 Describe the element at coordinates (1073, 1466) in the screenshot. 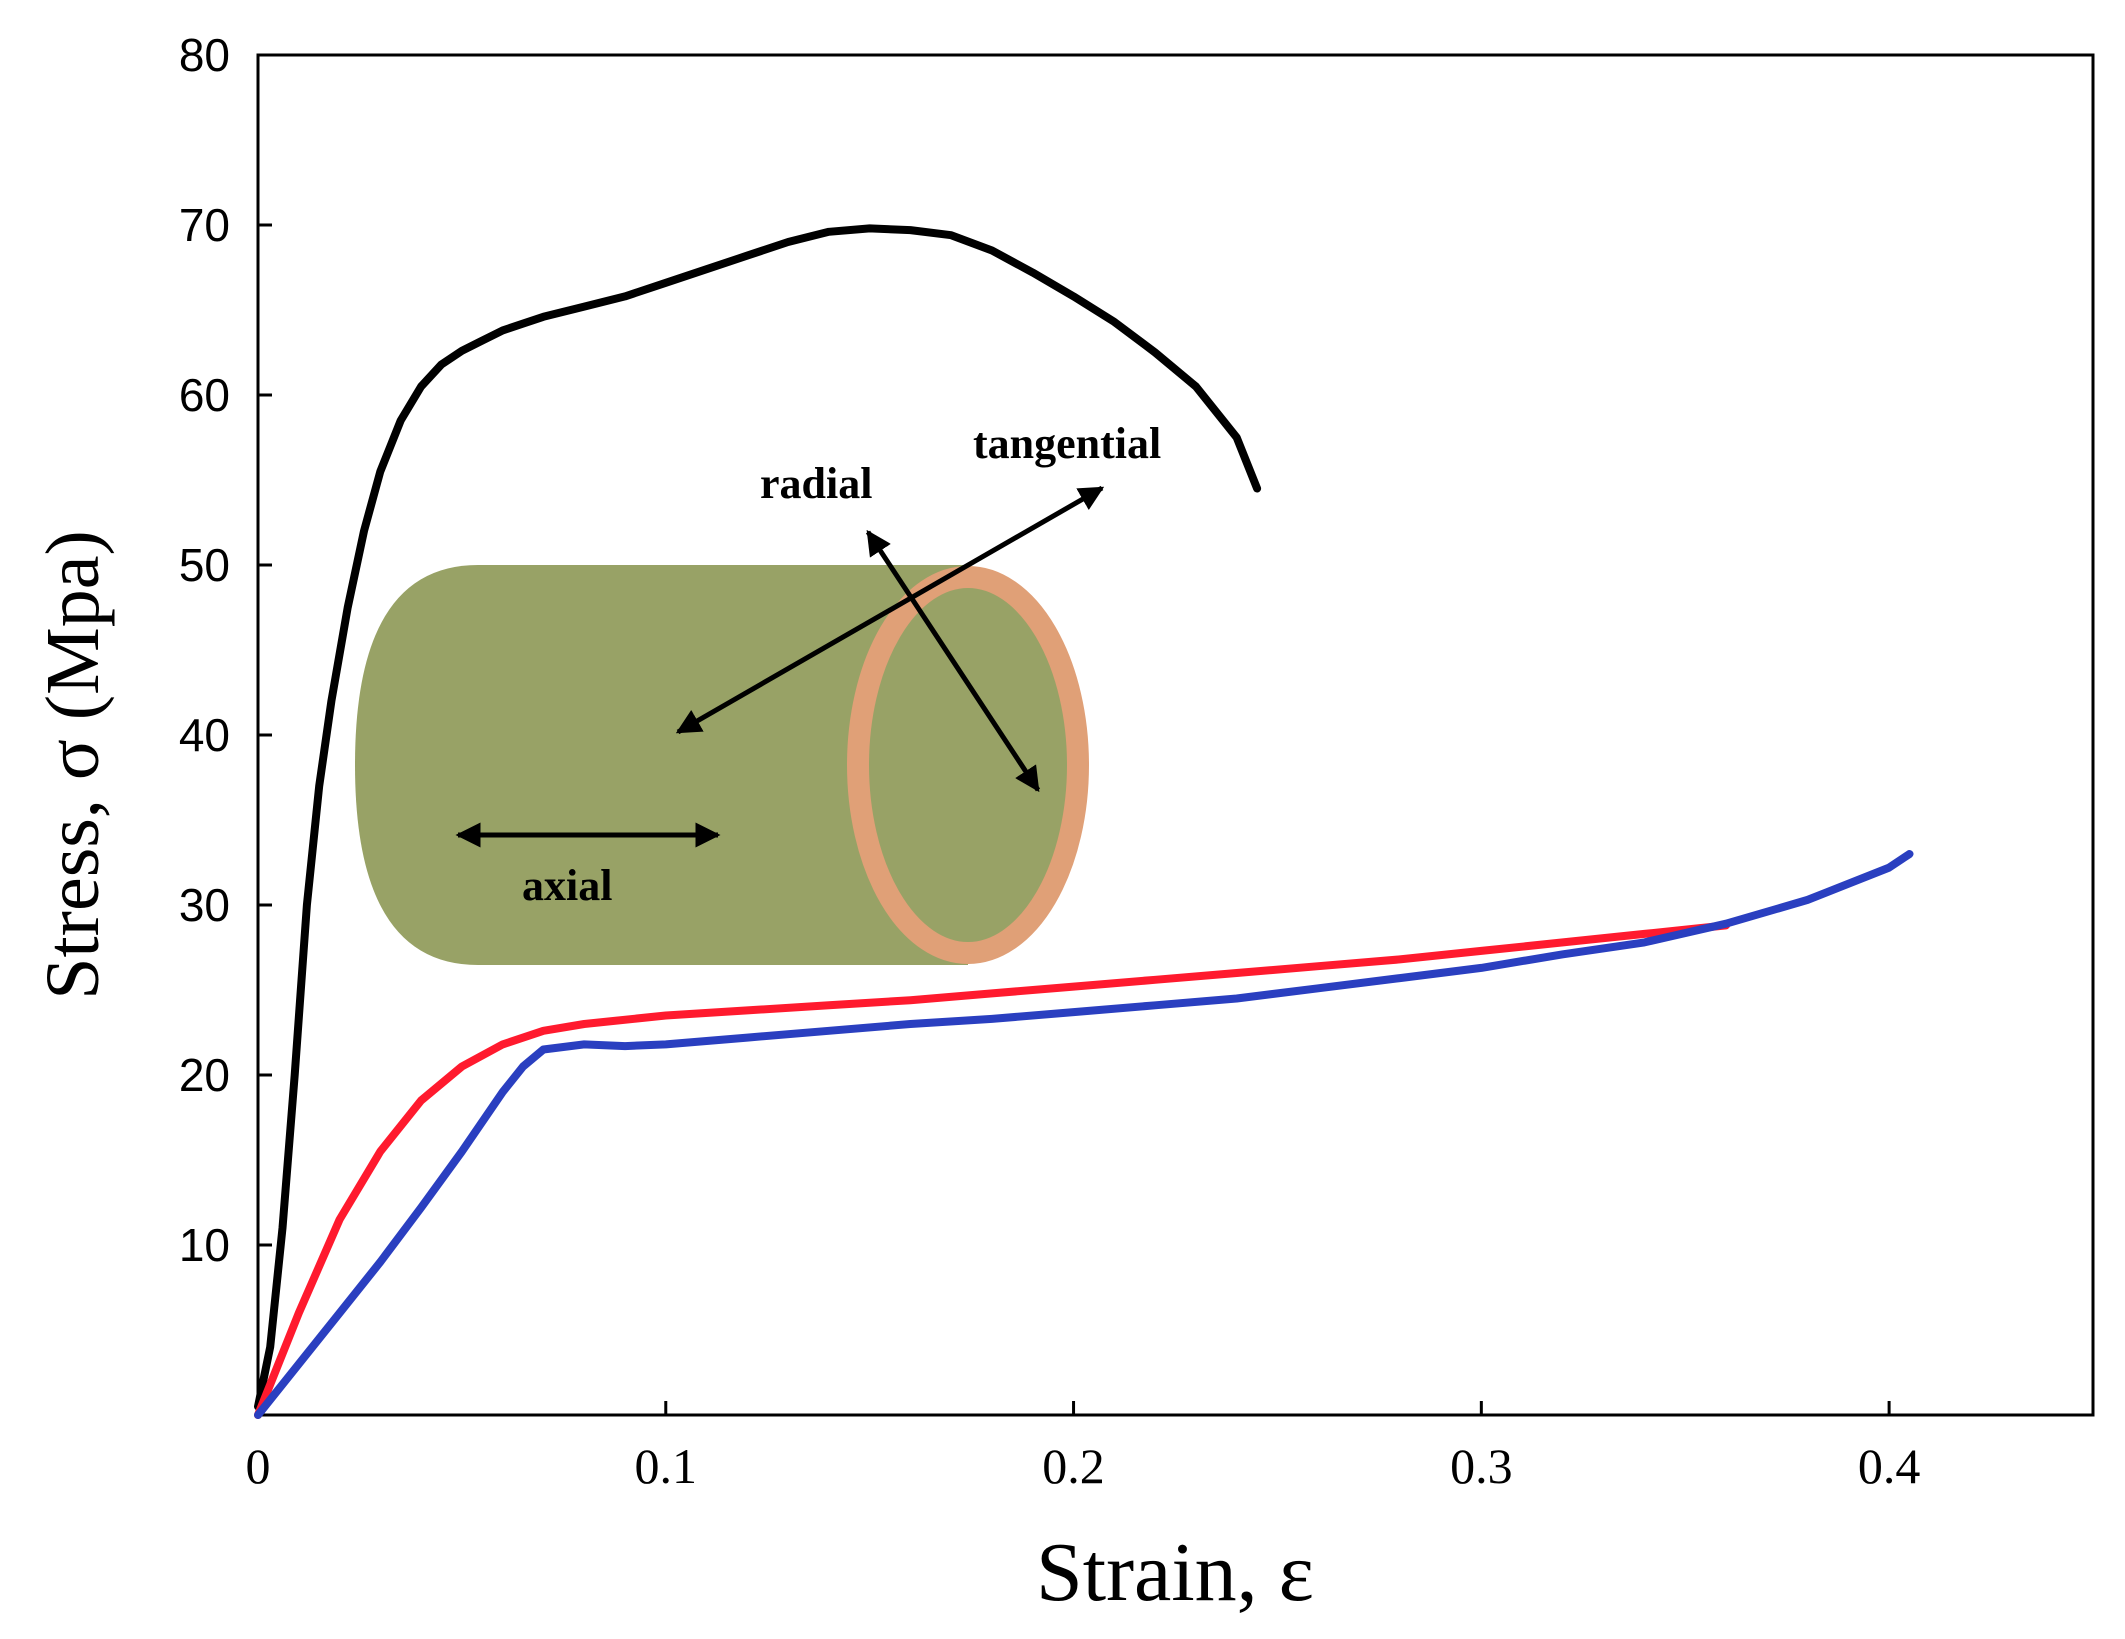

I see `x-tick-label: 0.2` at that location.